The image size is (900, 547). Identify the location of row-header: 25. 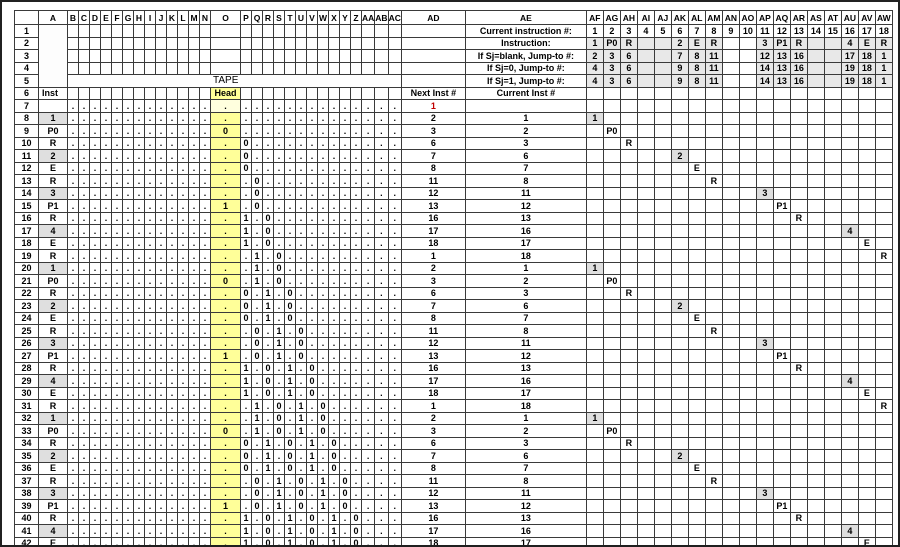
(26, 331).